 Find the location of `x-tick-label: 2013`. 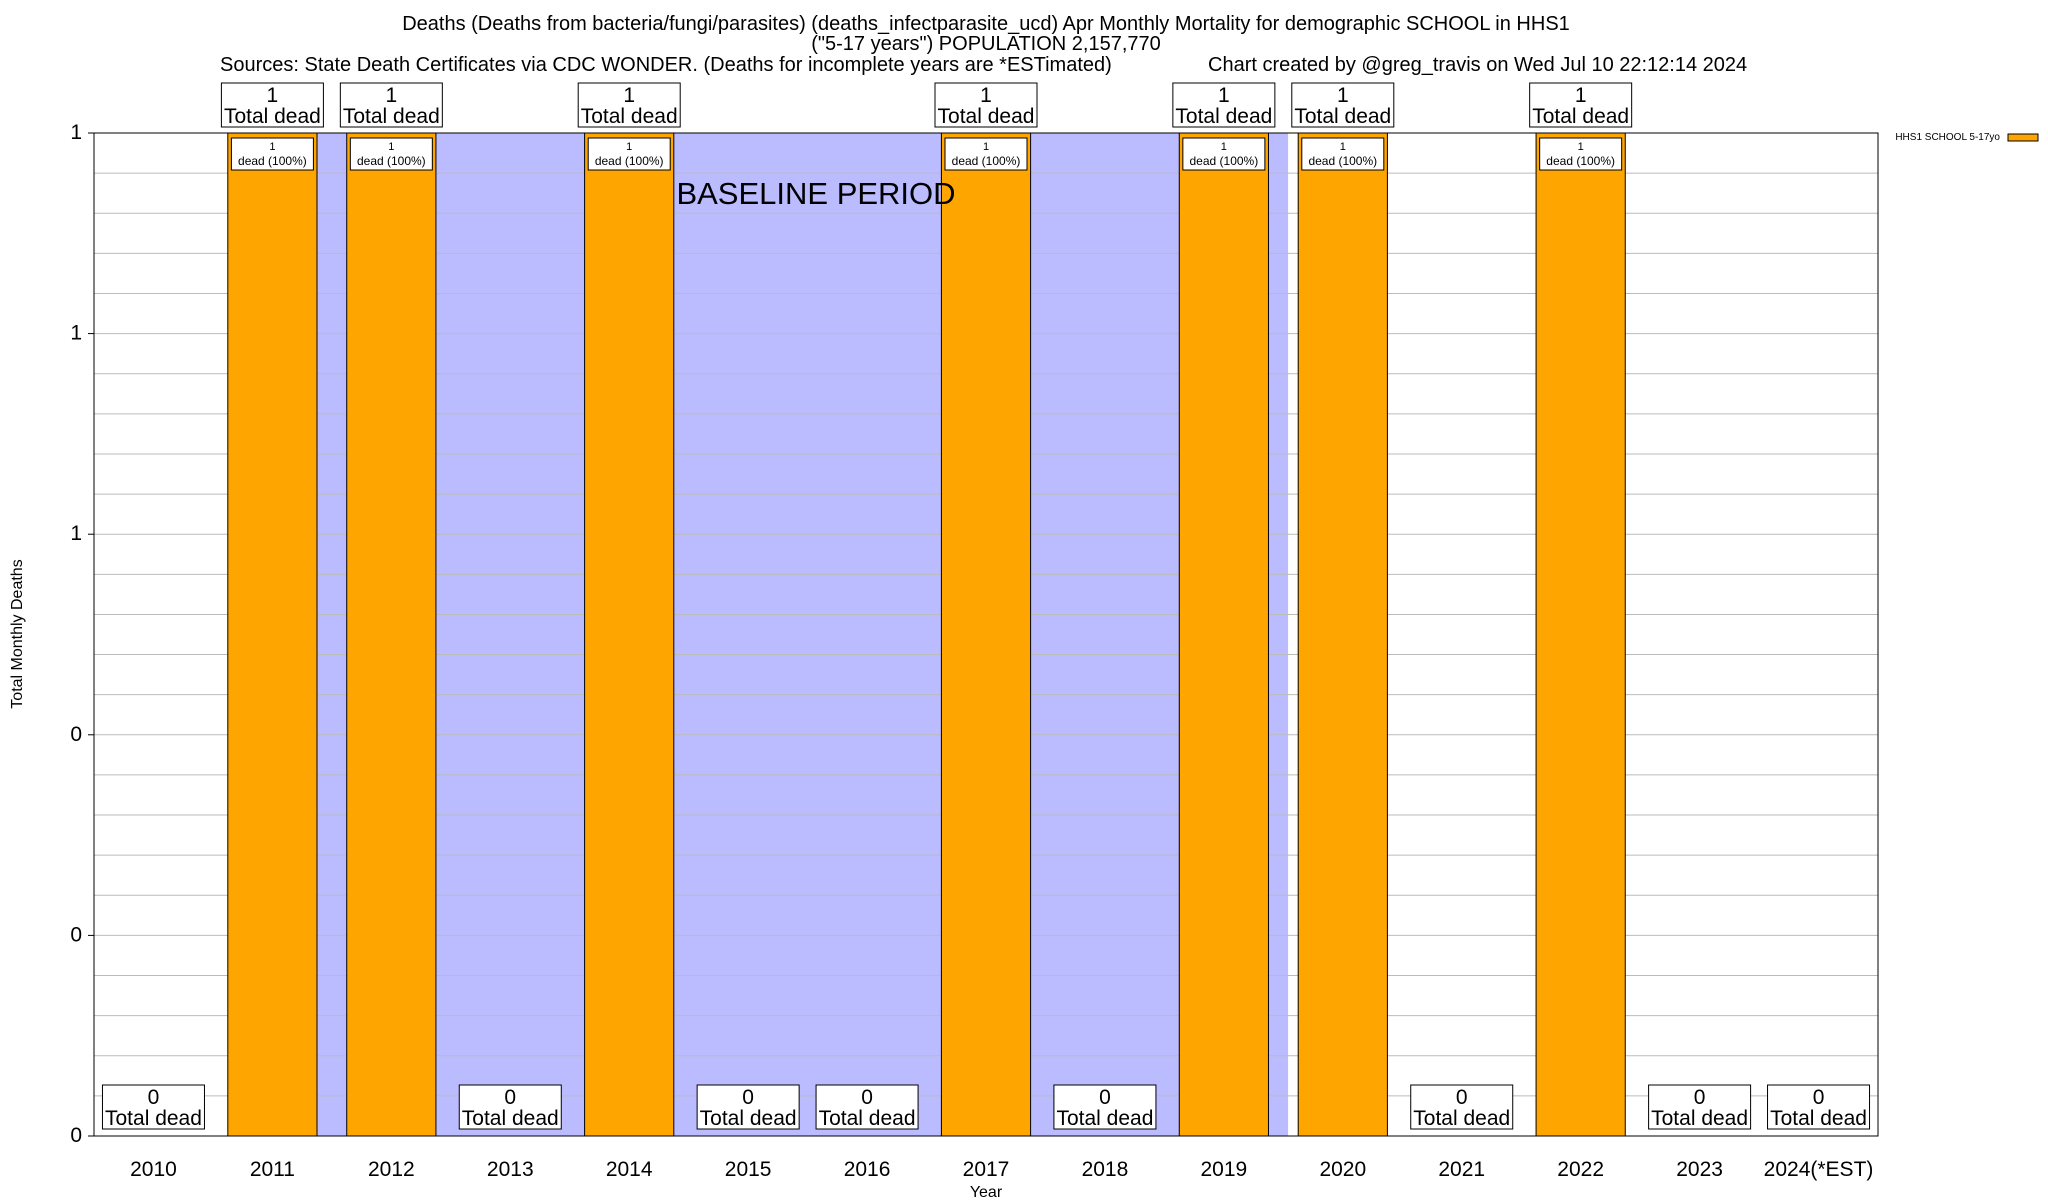

x-tick-label: 2013 is located at coordinates (510, 1169).